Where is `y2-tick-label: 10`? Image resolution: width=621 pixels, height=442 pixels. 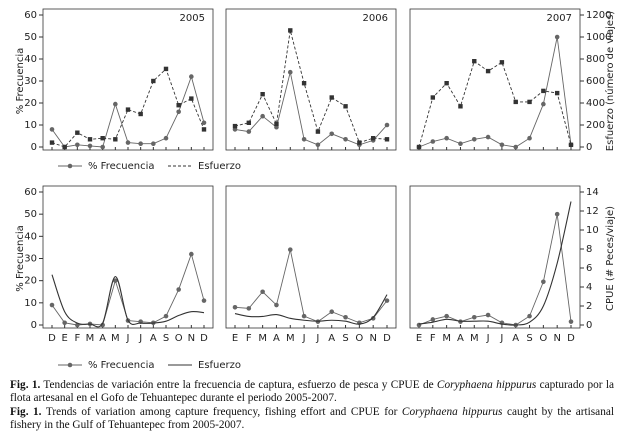
y2-tick-label: 10 is located at coordinates (592, 230).